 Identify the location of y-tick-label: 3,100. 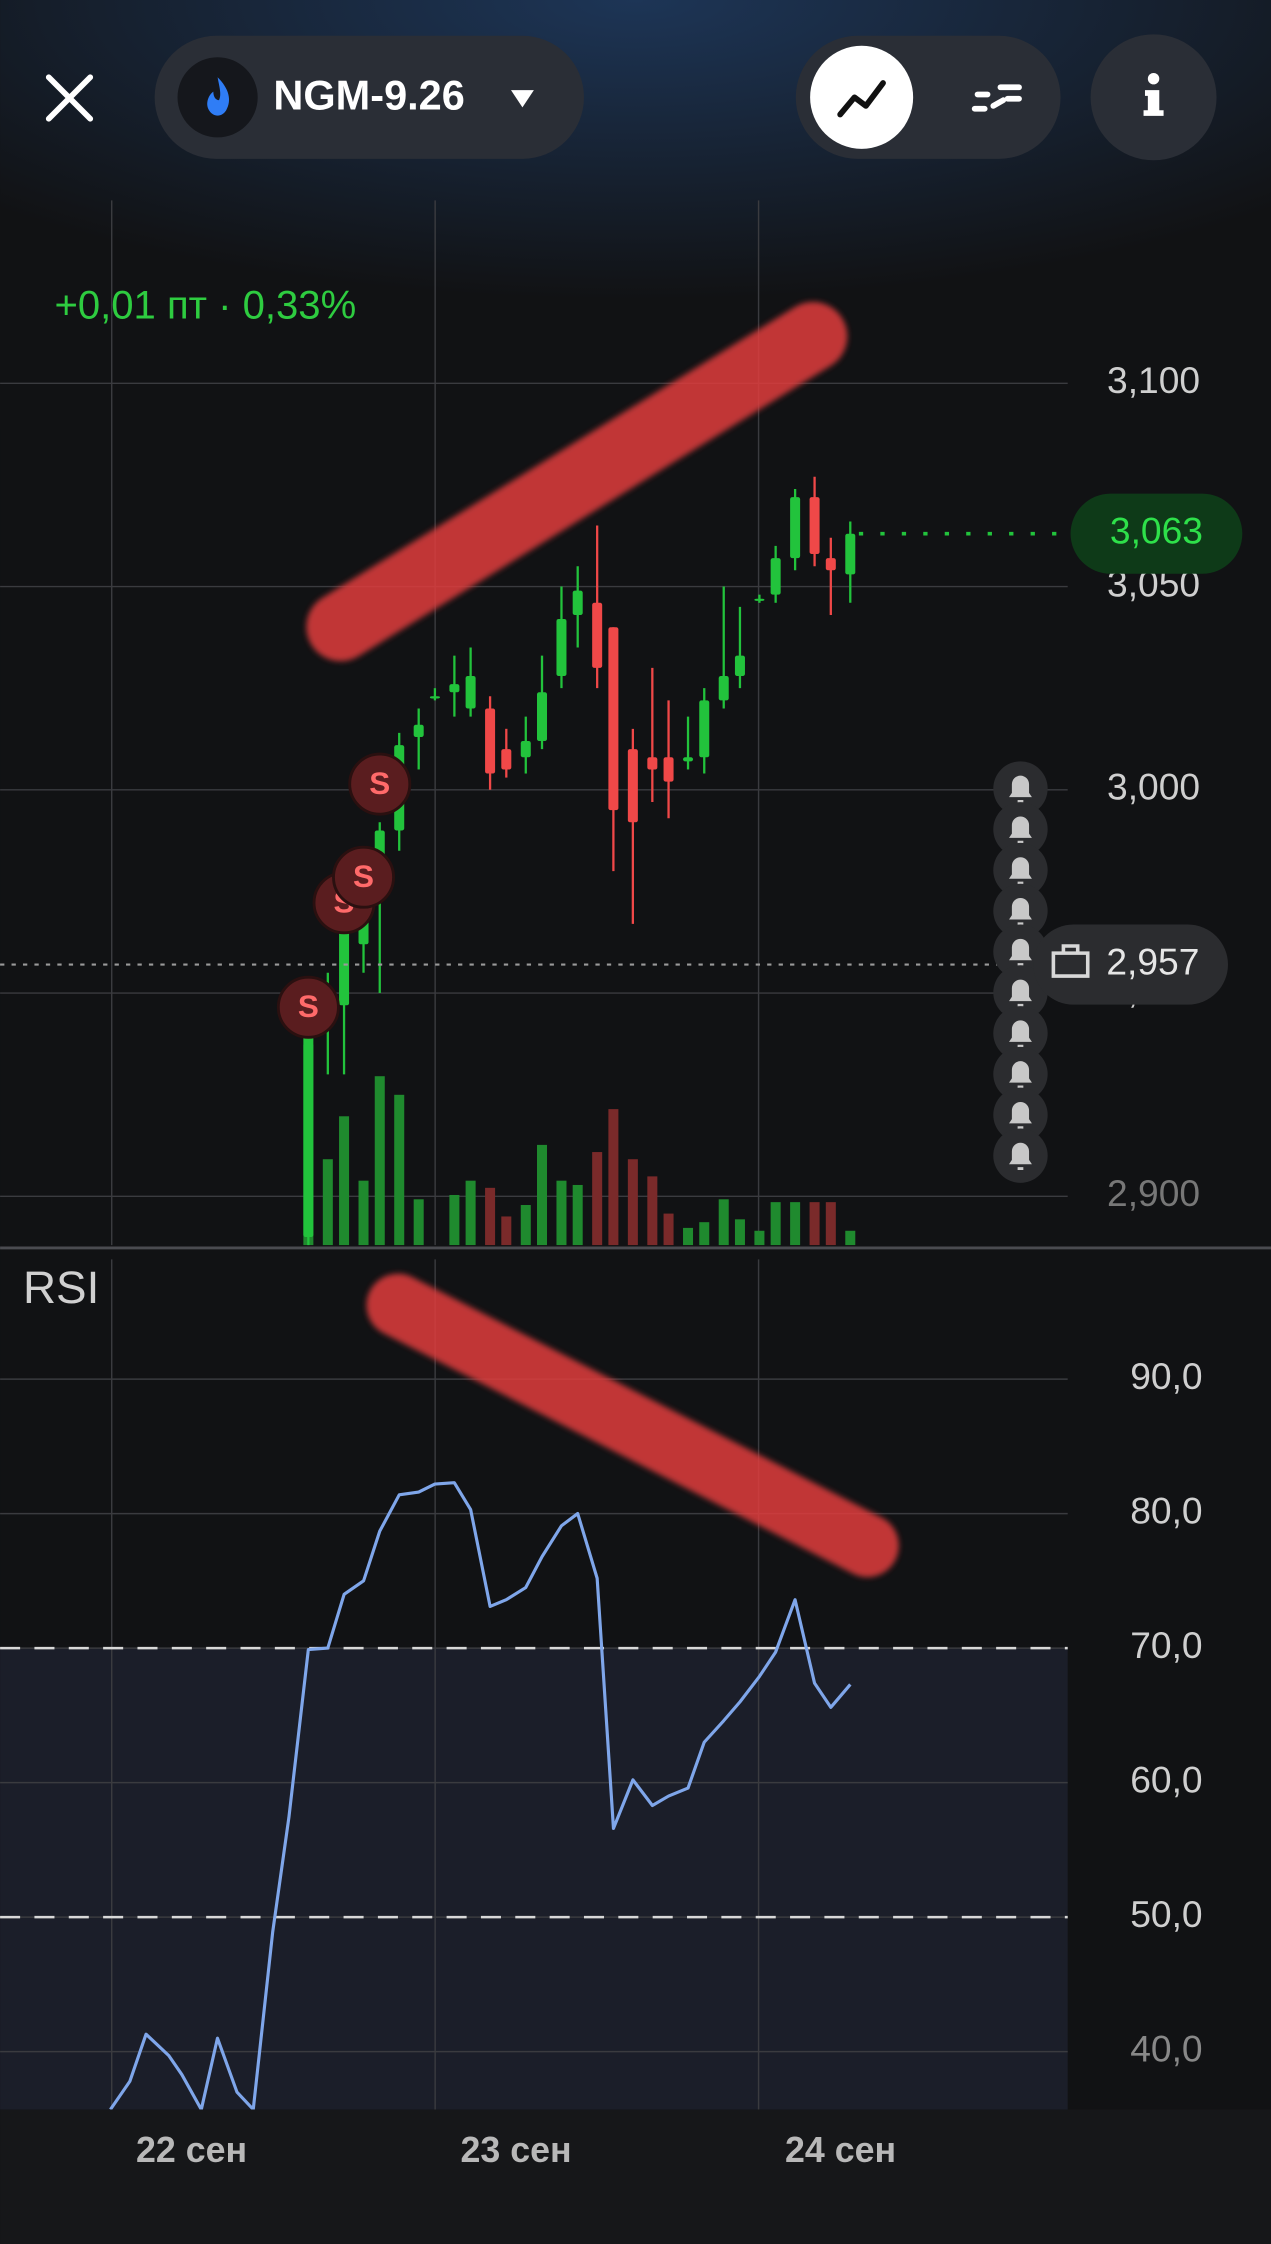
(1153, 380).